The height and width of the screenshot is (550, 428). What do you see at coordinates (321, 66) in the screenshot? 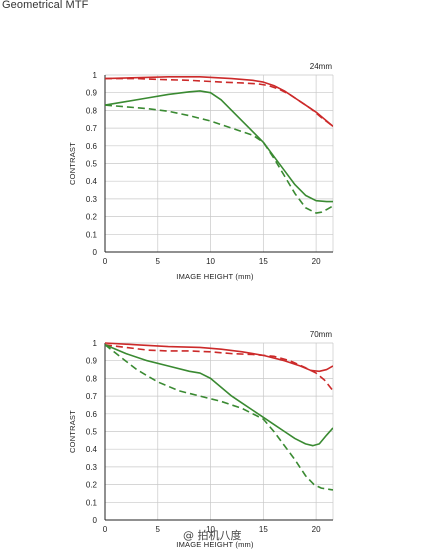
I see `focal-length-label: 24mm` at bounding box center [321, 66].